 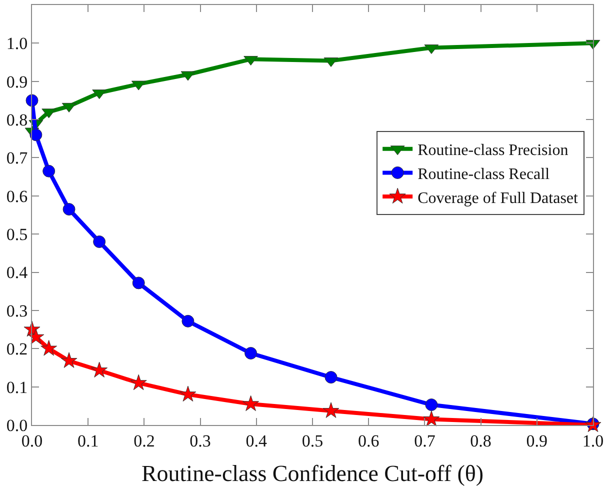 I want to click on x-tick-label: 0.6, so click(x=369, y=440).